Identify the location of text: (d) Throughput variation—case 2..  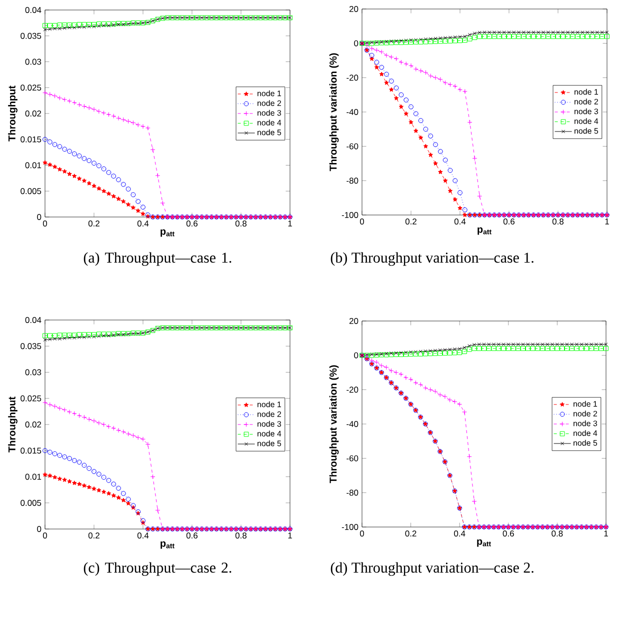
(432, 569).